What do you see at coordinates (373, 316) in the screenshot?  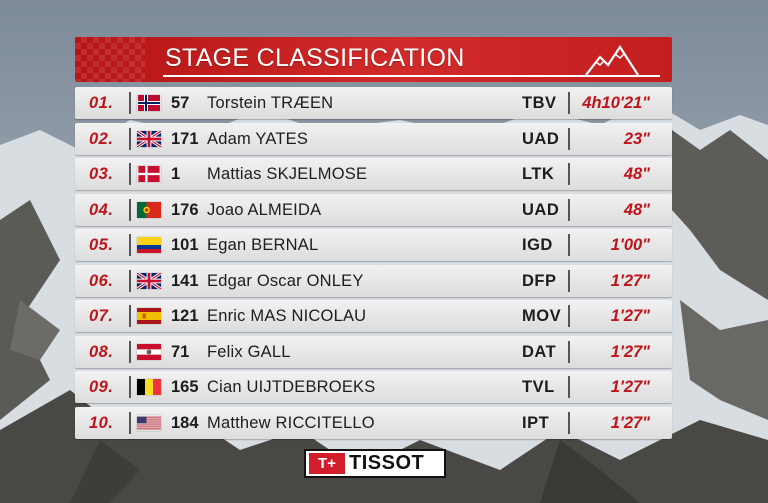 I see `result-row: 07. 121 Enric MAS NICOLAU MOV 1'27"` at bounding box center [373, 316].